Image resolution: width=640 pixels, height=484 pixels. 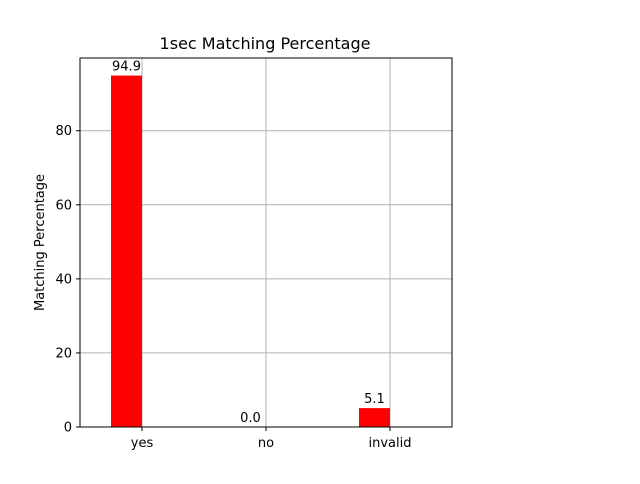 I want to click on chart-title: 1sec Matching Percentage, so click(x=265, y=43).